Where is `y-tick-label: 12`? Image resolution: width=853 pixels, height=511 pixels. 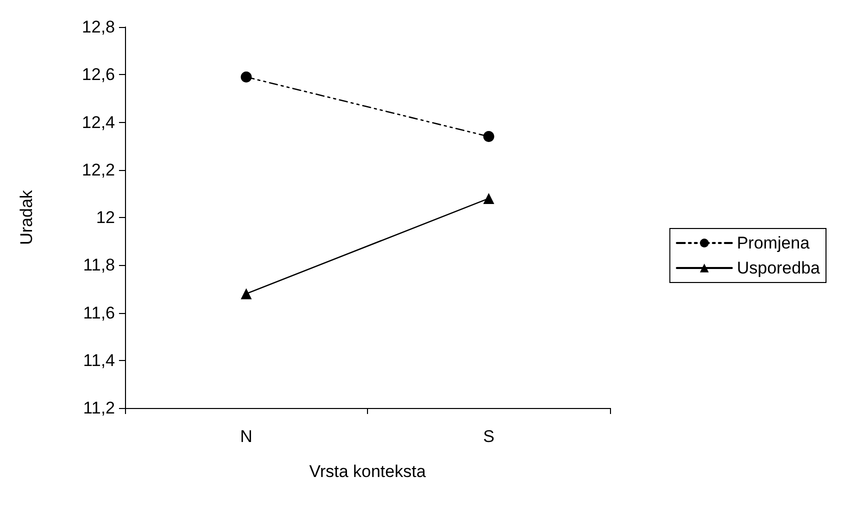
y-tick-label: 12 is located at coordinates (105, 217).